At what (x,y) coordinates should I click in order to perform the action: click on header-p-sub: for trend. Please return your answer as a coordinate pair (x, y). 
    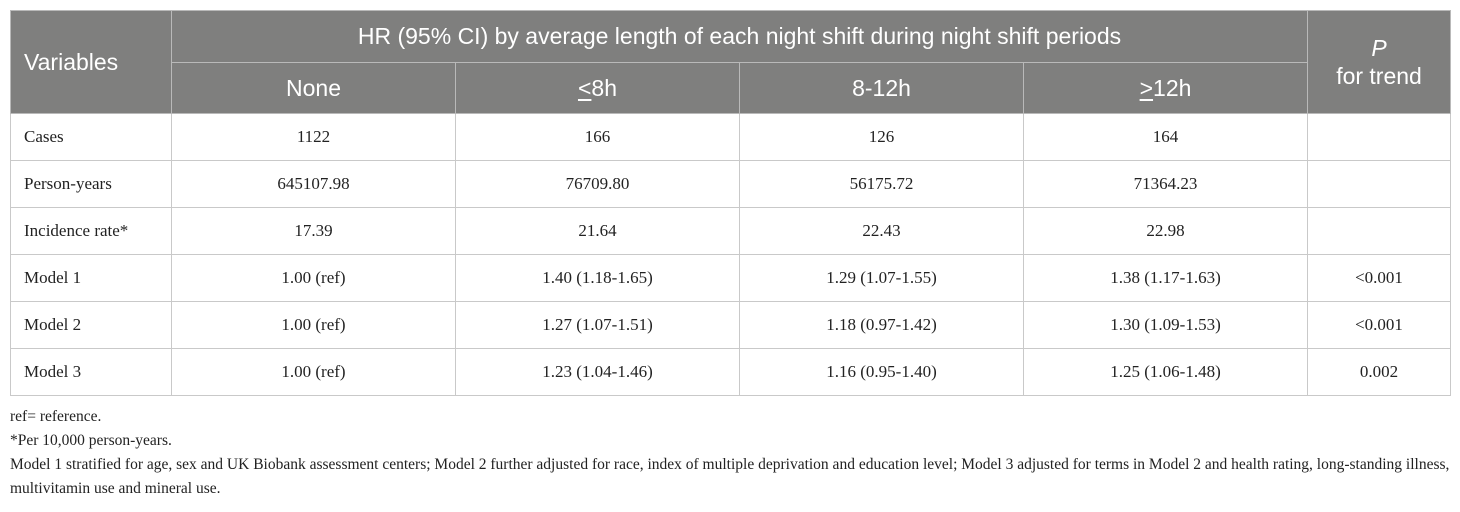
    Looking at the image, I should click on (1379, 76).